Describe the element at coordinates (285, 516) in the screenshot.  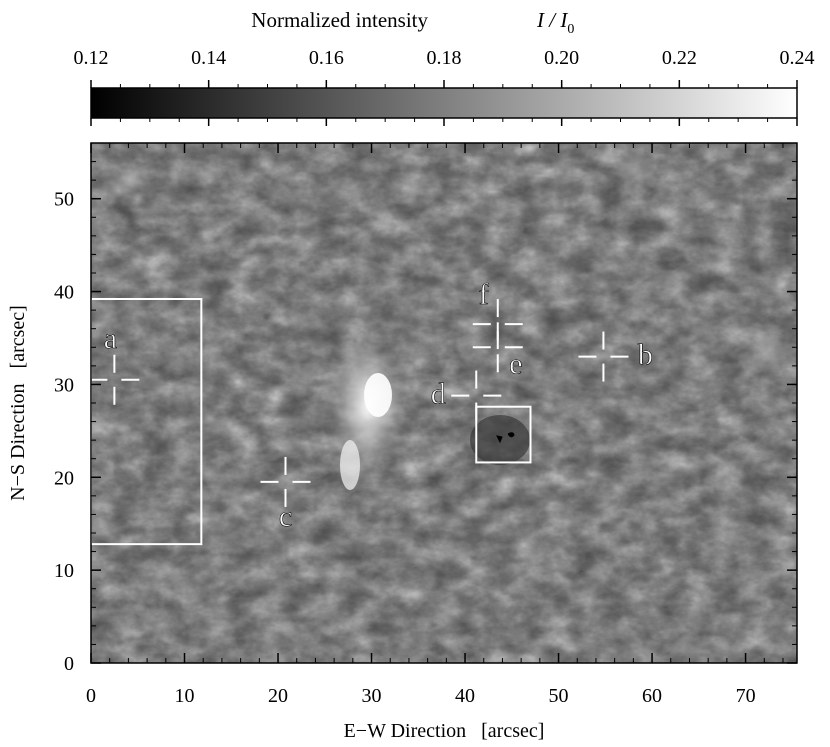
I see `marker-label-c: c` at that location.